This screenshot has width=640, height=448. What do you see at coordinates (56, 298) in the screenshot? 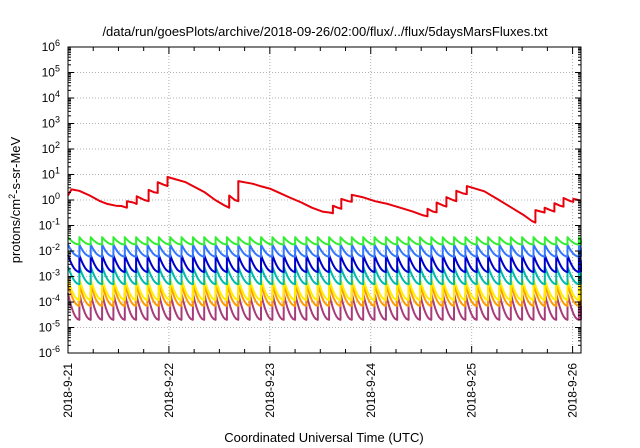
I see `y-tick-label-exp: -4` at bounding box center [56, 298].